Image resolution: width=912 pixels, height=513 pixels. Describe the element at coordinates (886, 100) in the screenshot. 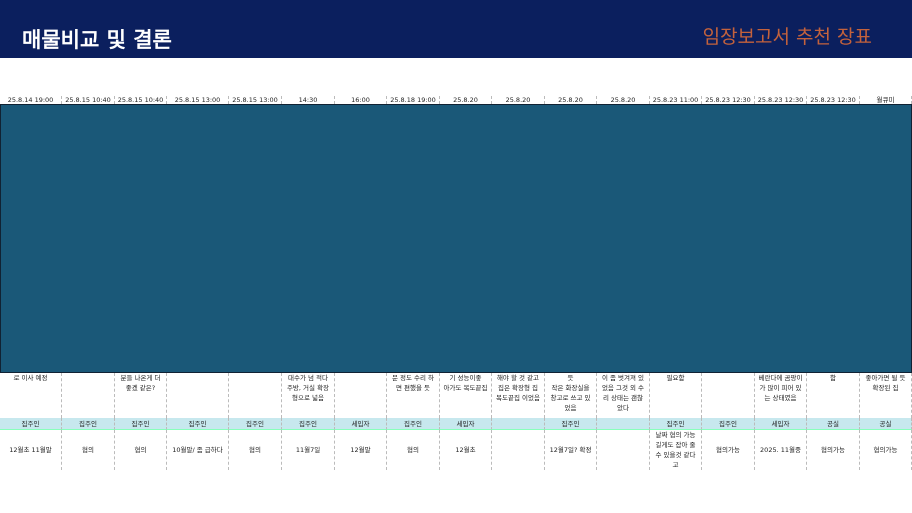

I see `date-cell: 월큐미` at that location.